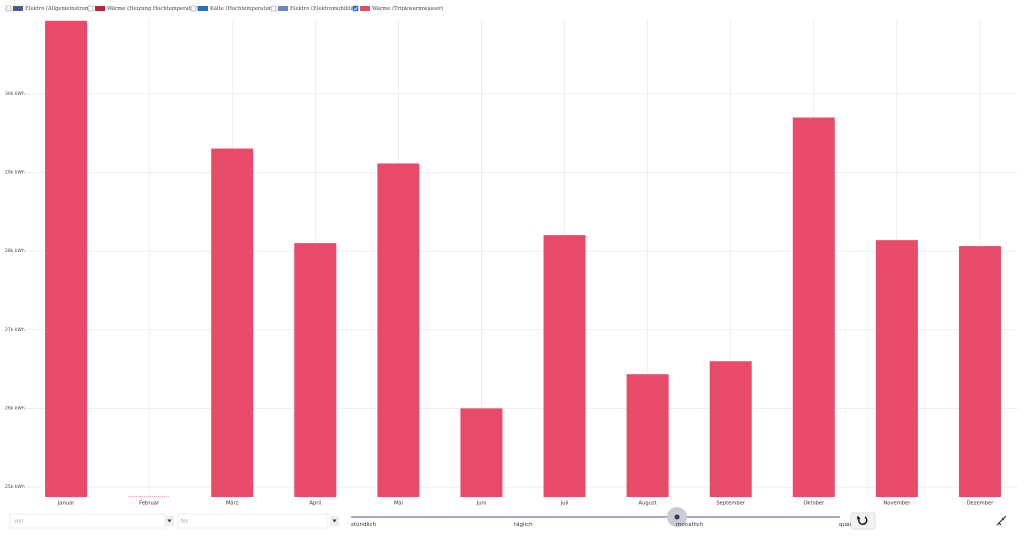 The width and height of the screenshot is (1024, 550). I want to click on x-tick-label: Januar, so click(66, 504).